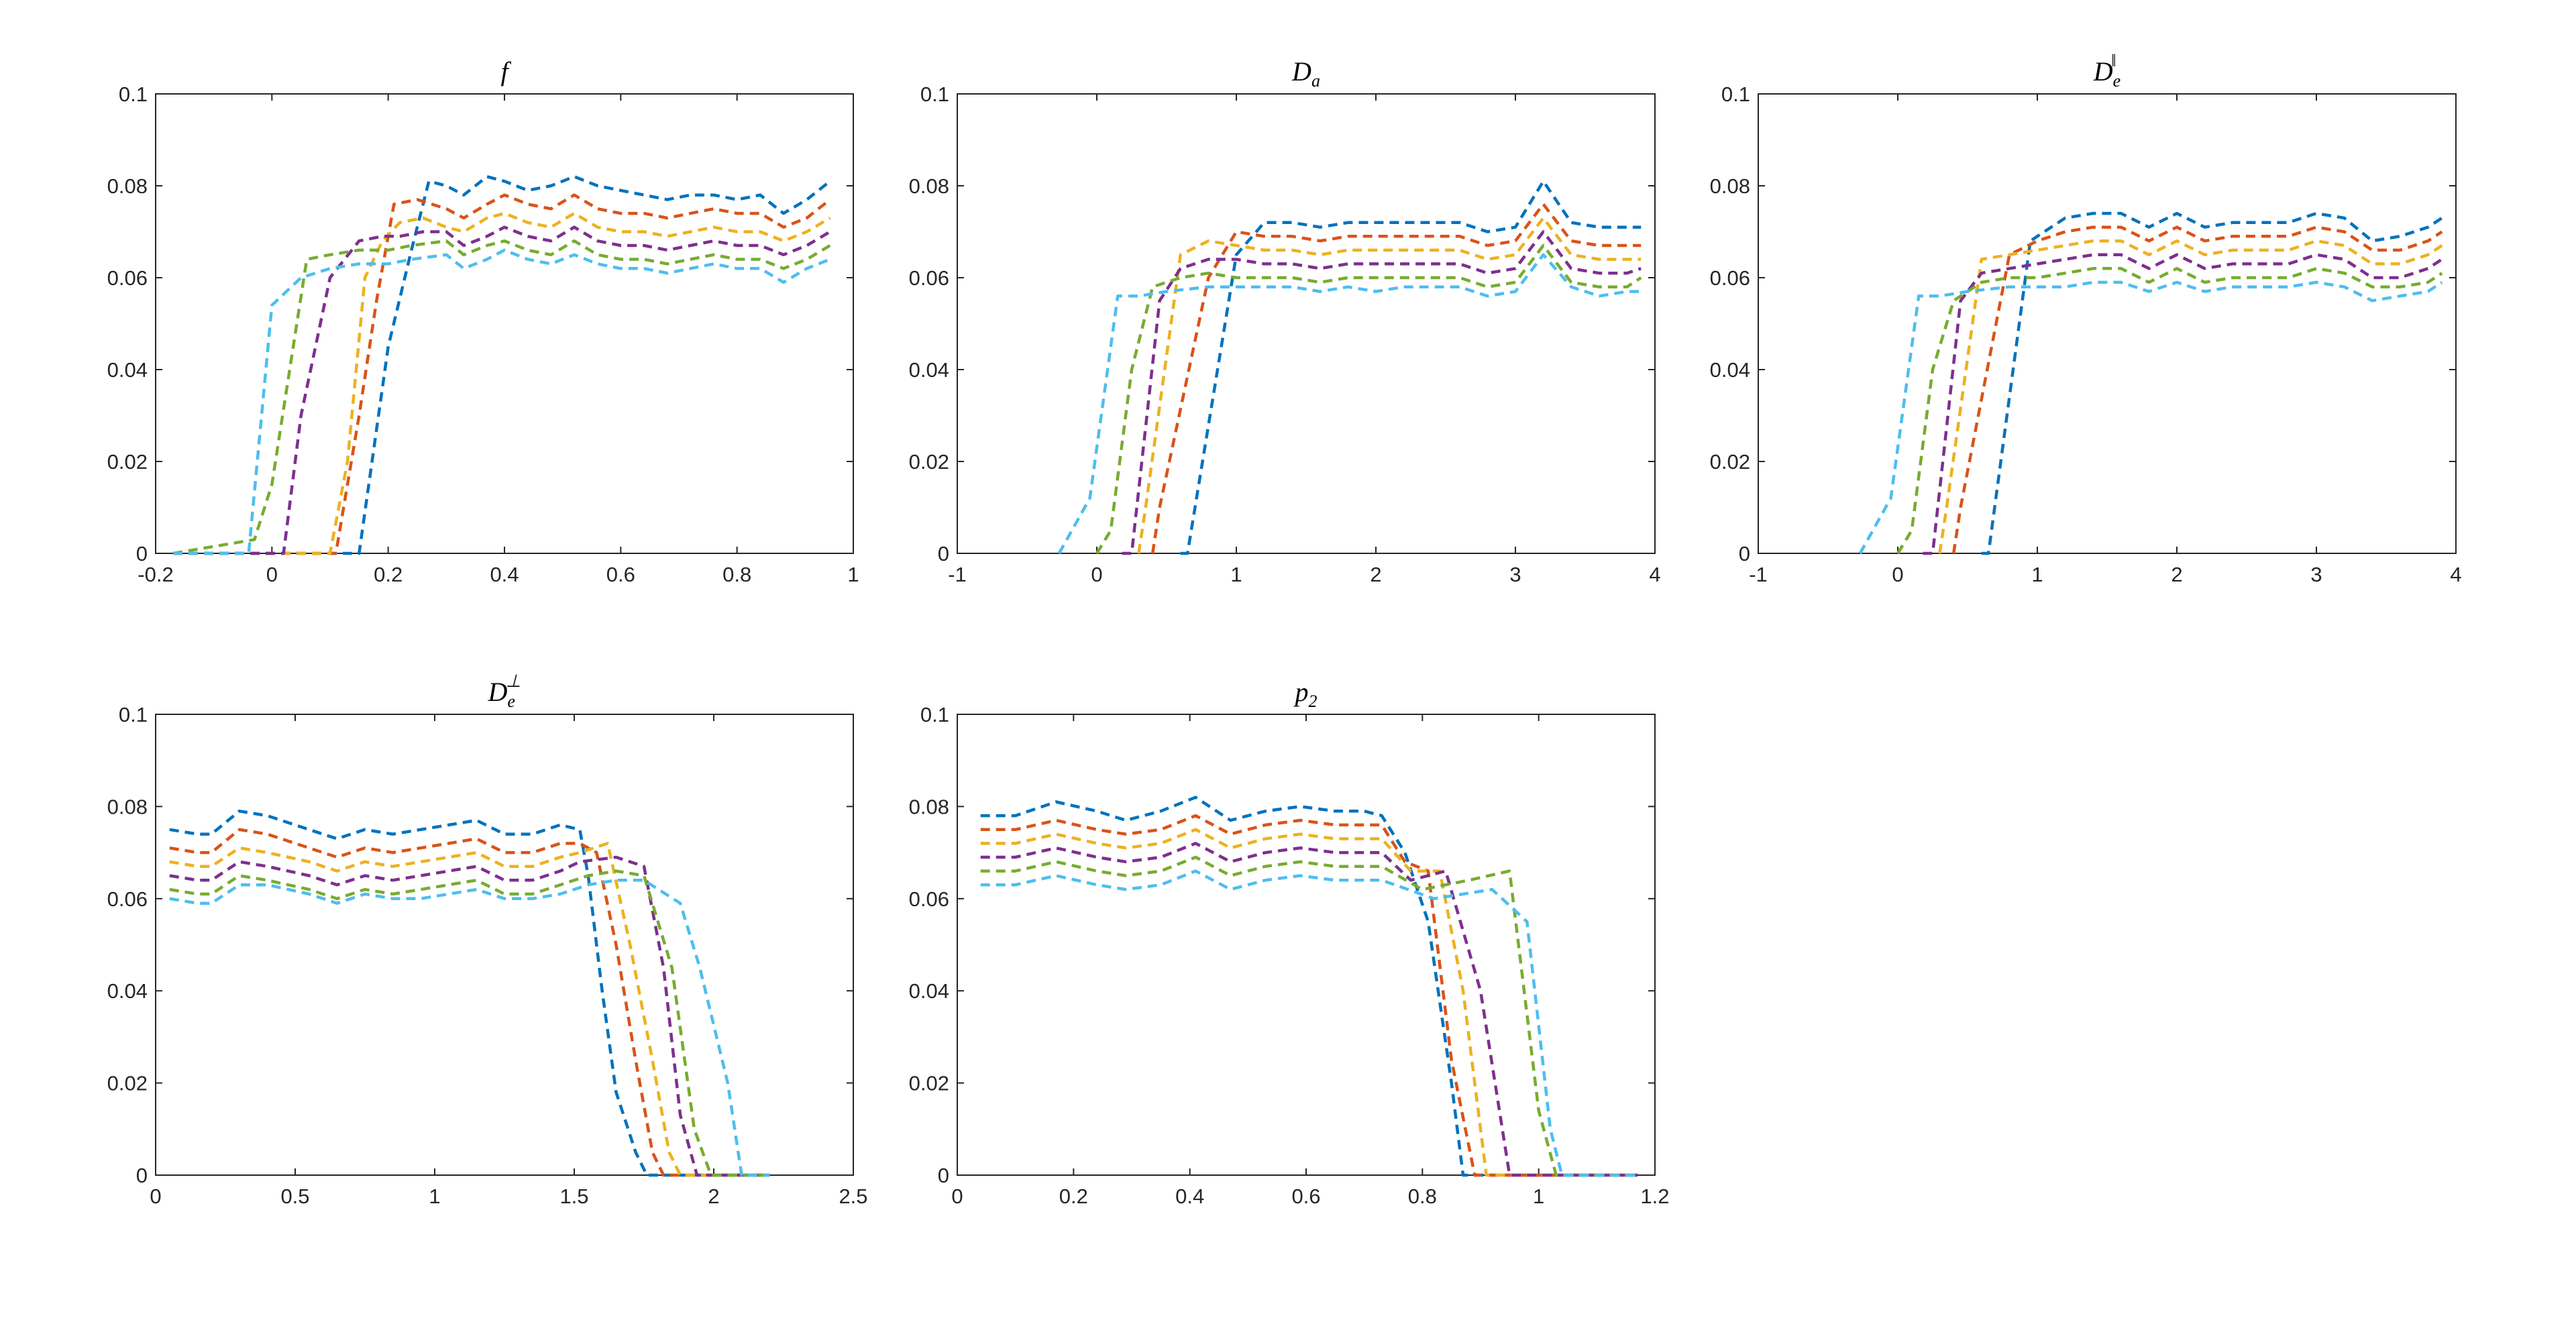  What do you see at coordinates (1654, 1196) in the screenshot?
I see `x-tick-label: 1.2` at bounding box center [1654, 1196].